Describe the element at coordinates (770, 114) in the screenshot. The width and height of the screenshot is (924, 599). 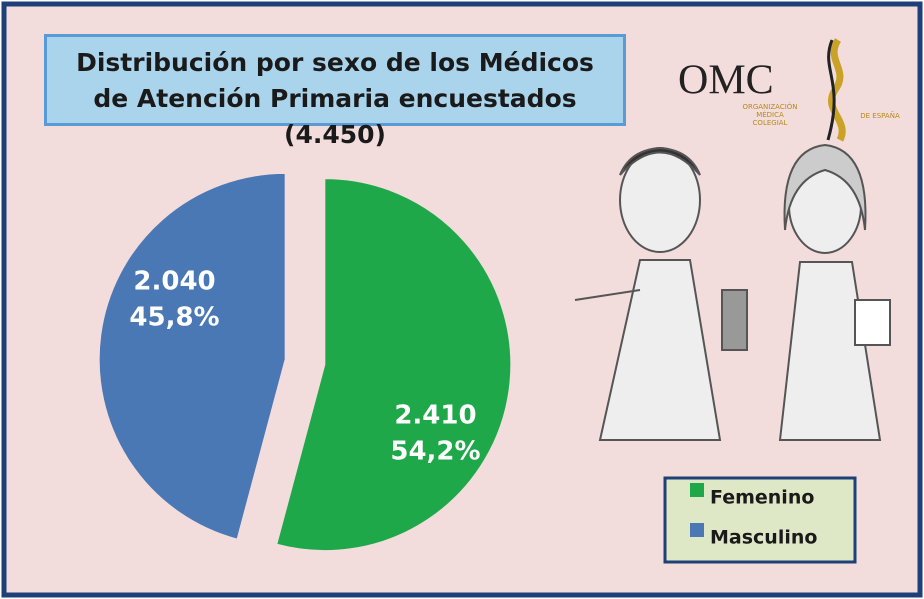
I see `logo-subtext: MÉDICA` at that location.